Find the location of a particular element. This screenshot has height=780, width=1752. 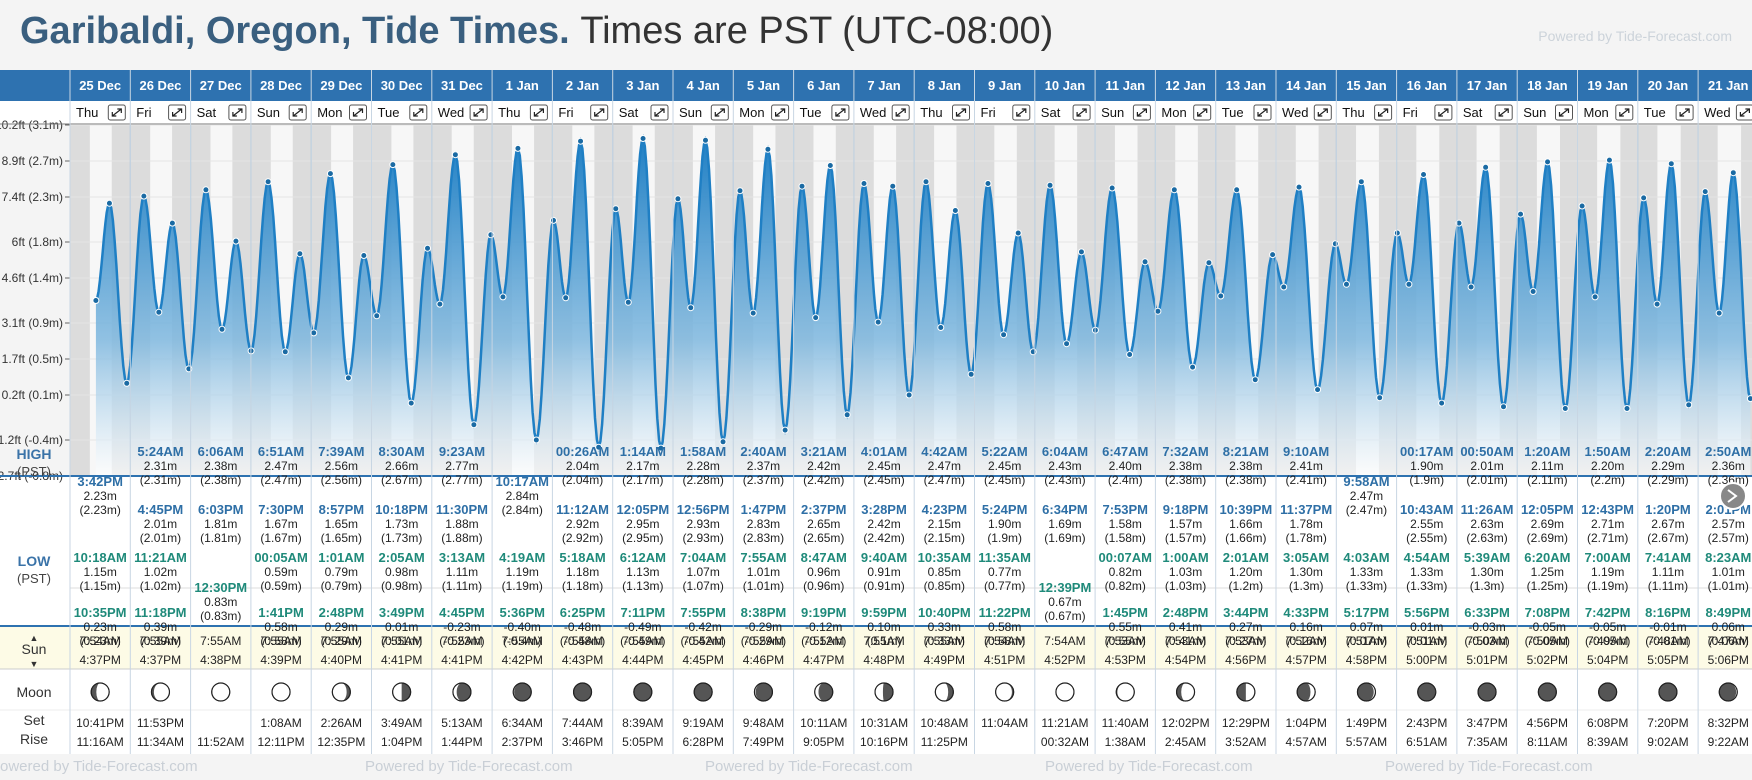

y-tick-label: 10.2ft (3.1m) is located at coordinates (31, 125).